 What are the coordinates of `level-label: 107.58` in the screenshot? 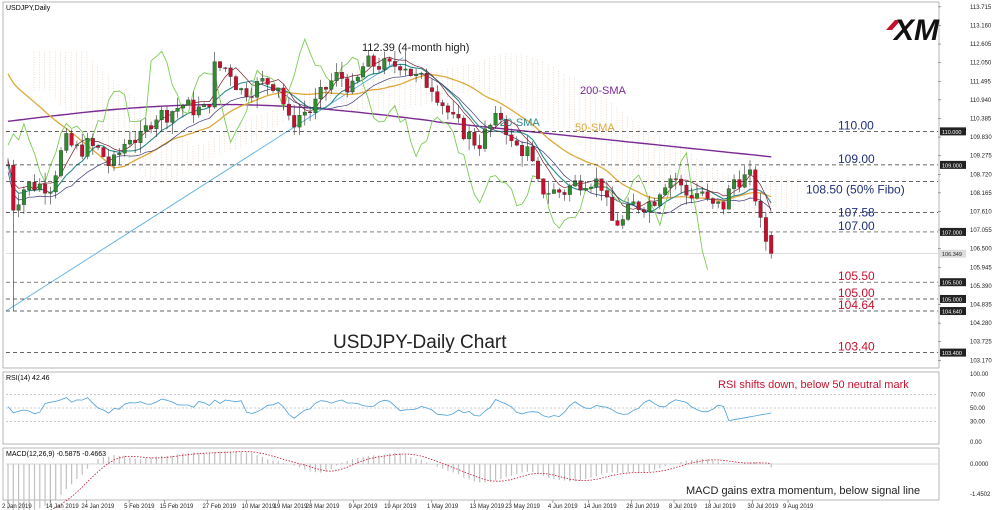 It's located at (856, 212).